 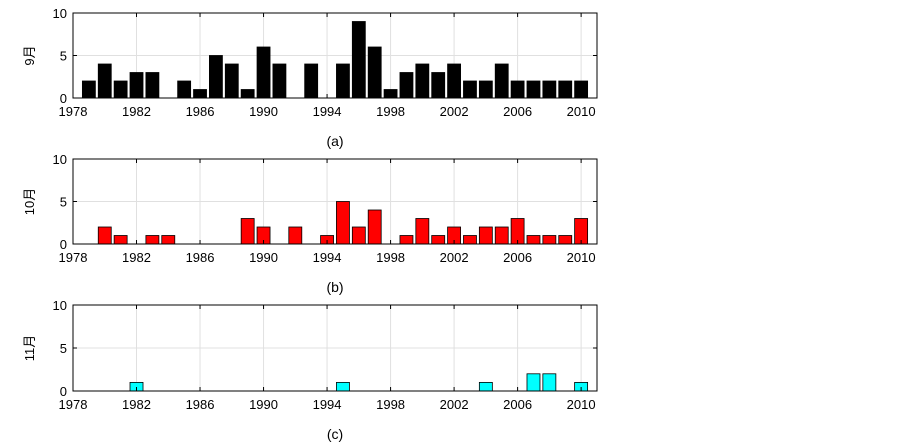 I want to click on panel-label: (b), so click(x=334, y=287).